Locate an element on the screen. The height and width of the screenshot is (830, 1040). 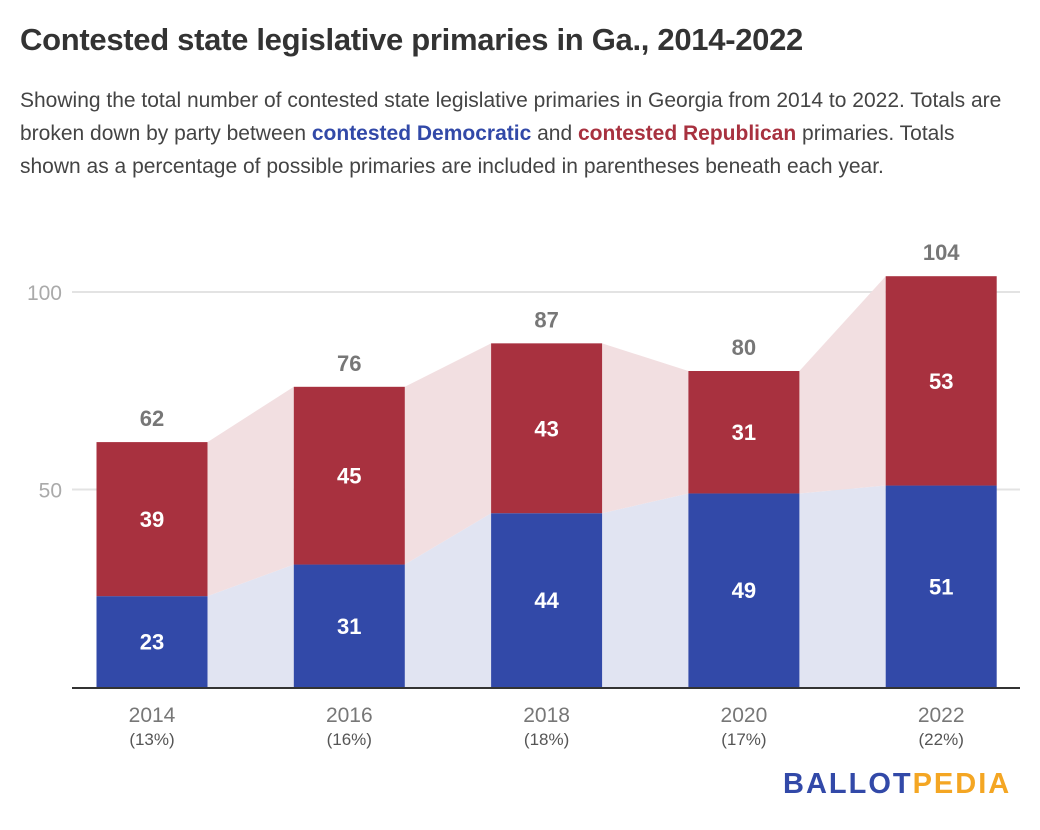
data-label-democratic: 49 is located at coordinates (744, 590).